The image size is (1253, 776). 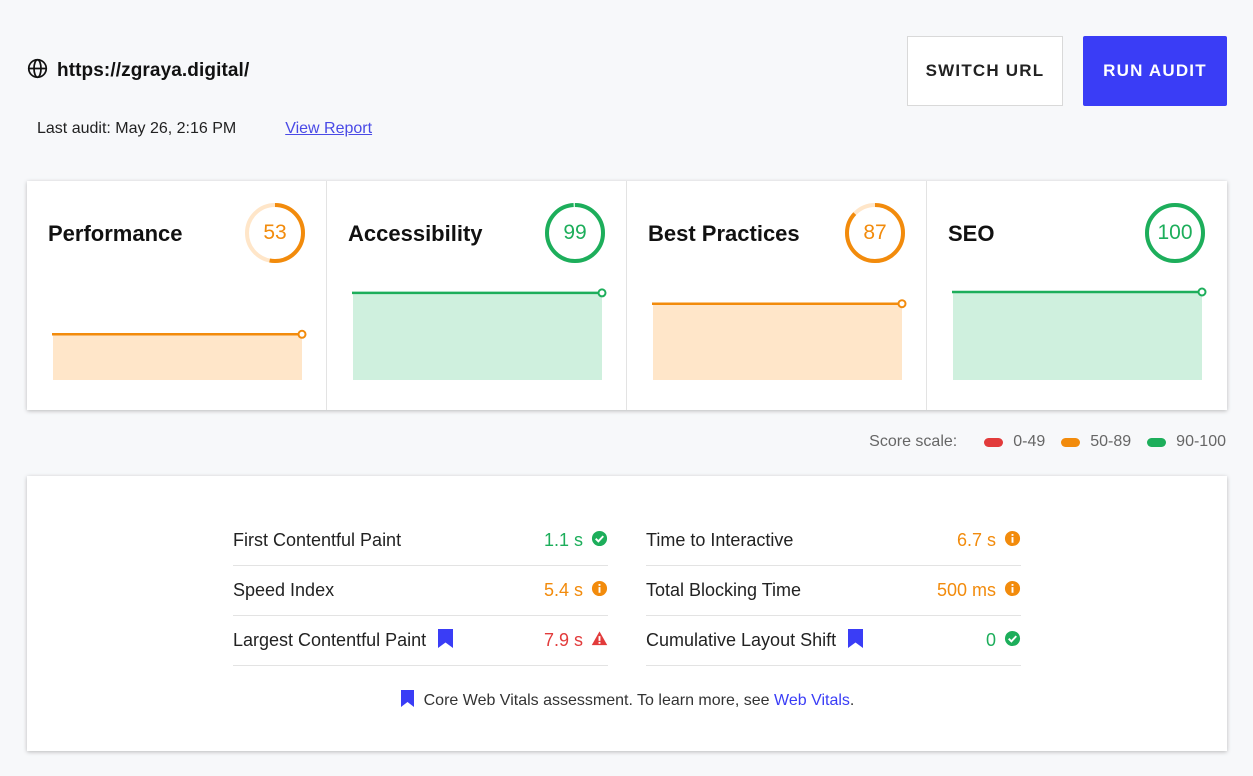 I want to click on category-title: Accessibility, so click(x=415, y=233).